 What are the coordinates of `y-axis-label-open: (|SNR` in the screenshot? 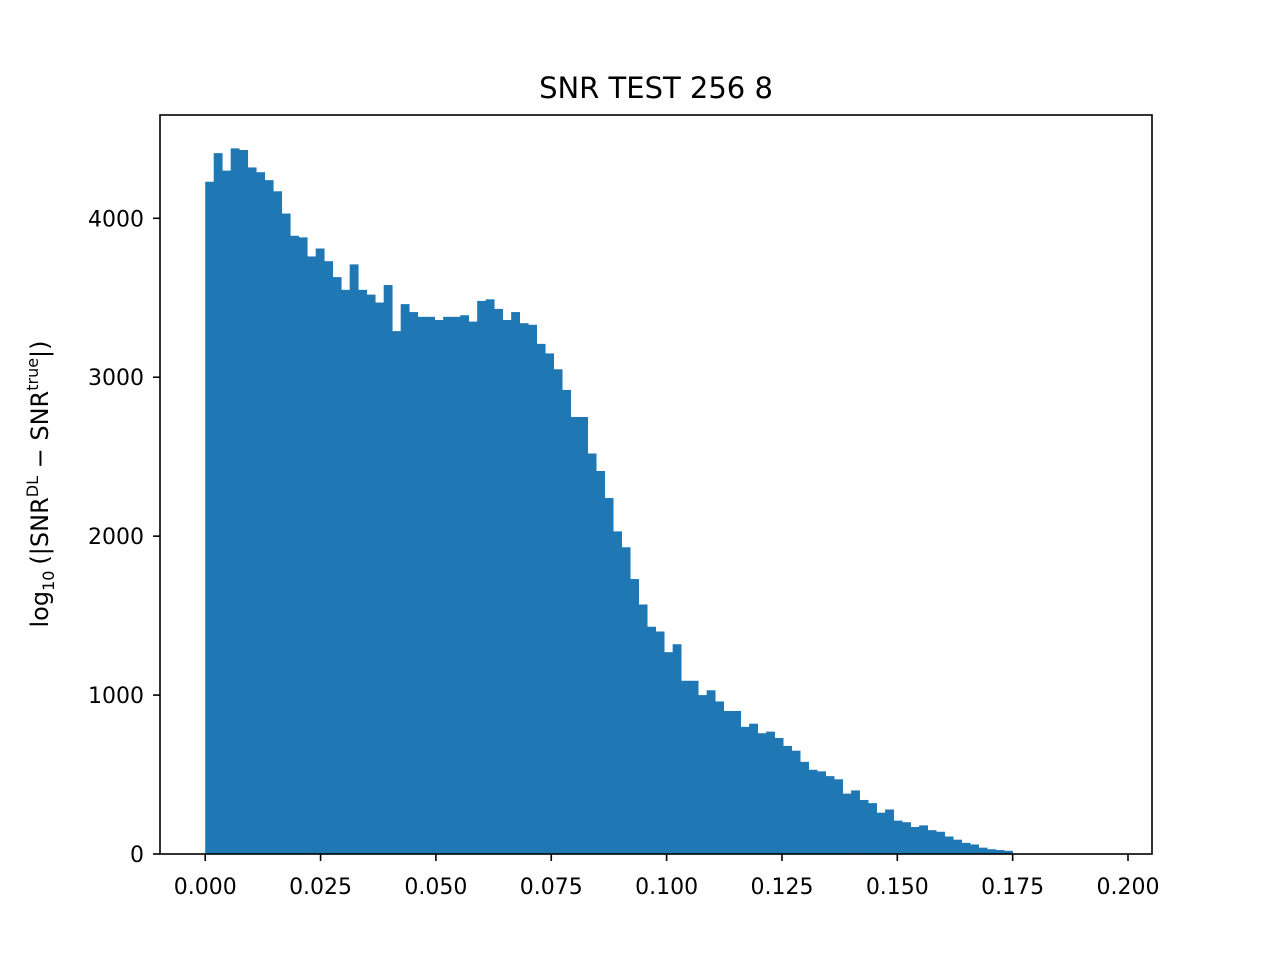 It's located at (40, 530).